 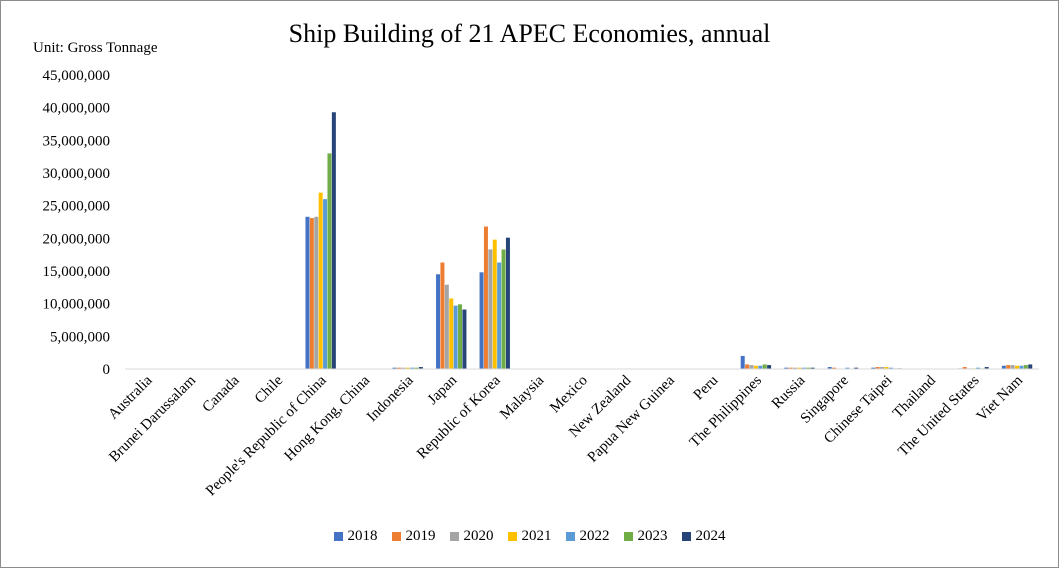 What do you see at coordinates (77, 272) in the screenshot?
I see `y-tick-label: 15,000,000` at bounding box center [77, 272].